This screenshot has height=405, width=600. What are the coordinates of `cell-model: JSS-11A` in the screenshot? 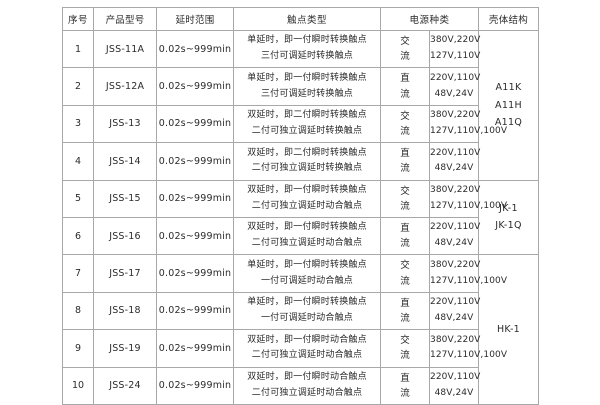 It's located at (125, 49).